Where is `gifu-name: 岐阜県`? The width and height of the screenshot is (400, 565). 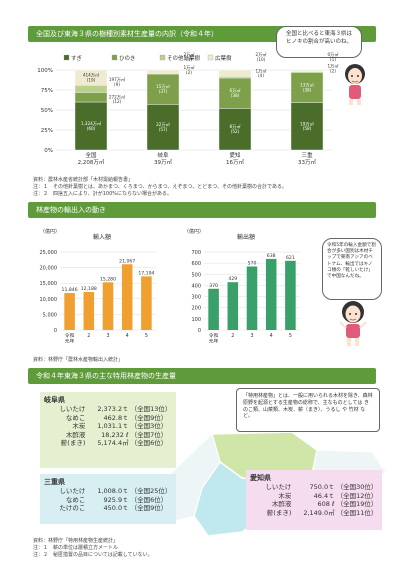 gifu-name: 岐阜県 is located at coordinates (54, 400).